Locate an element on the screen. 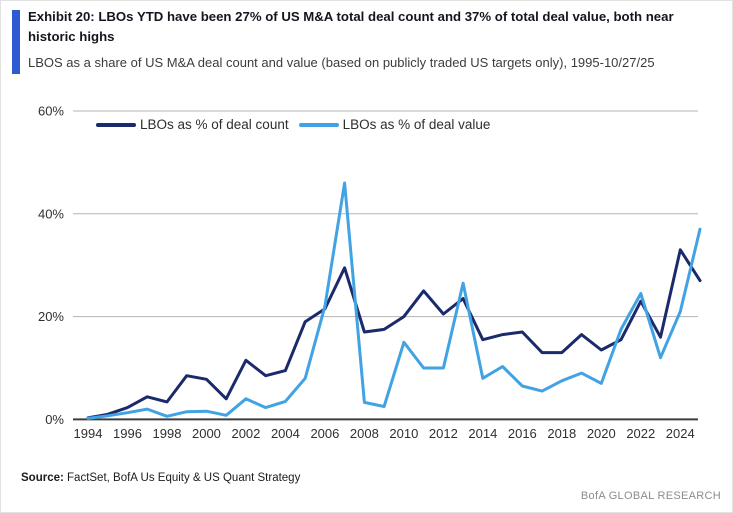  svg-text: 1996 is located at coordinates (127, 433).